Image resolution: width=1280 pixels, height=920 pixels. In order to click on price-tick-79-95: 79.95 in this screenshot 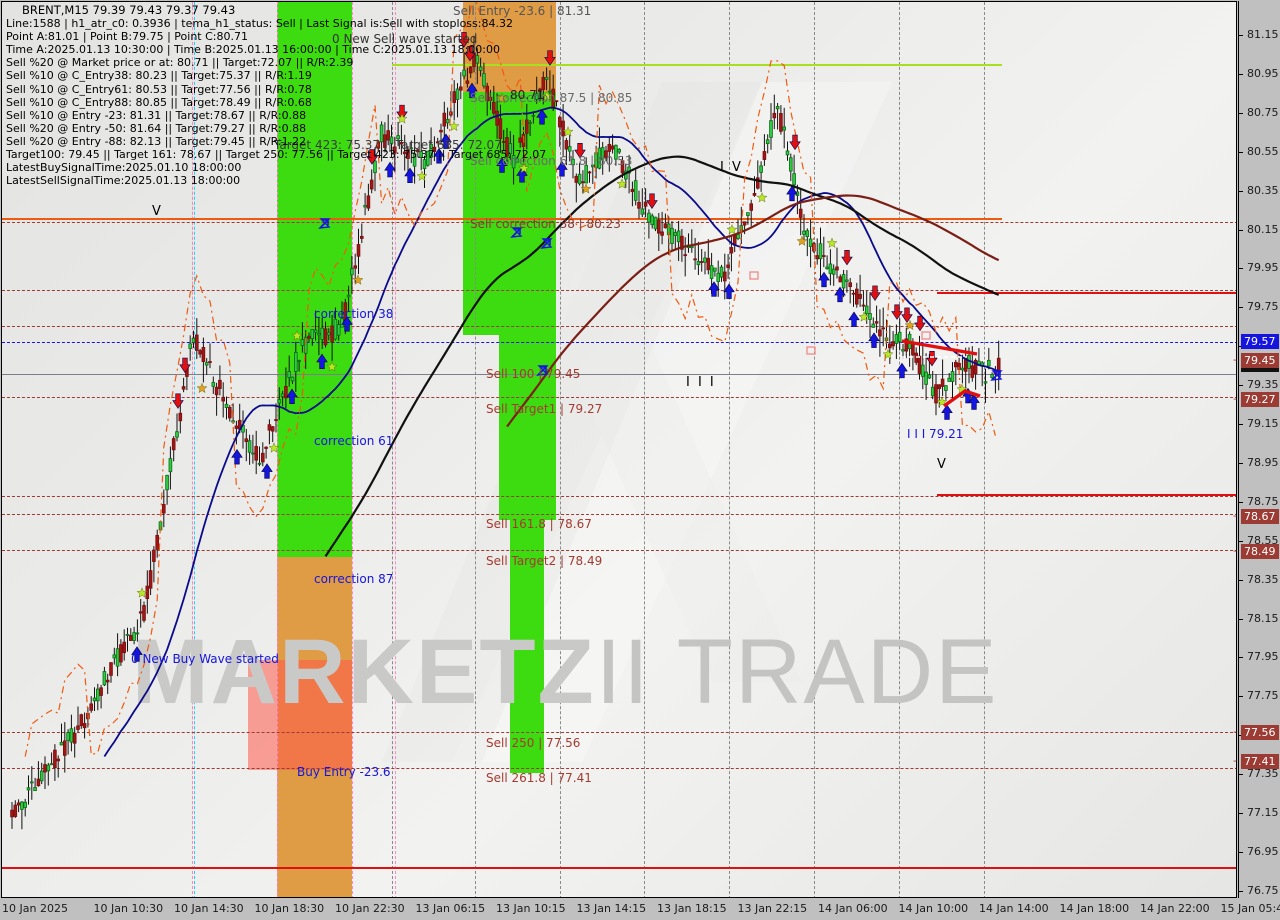, I will do `click(1259, 268)`.